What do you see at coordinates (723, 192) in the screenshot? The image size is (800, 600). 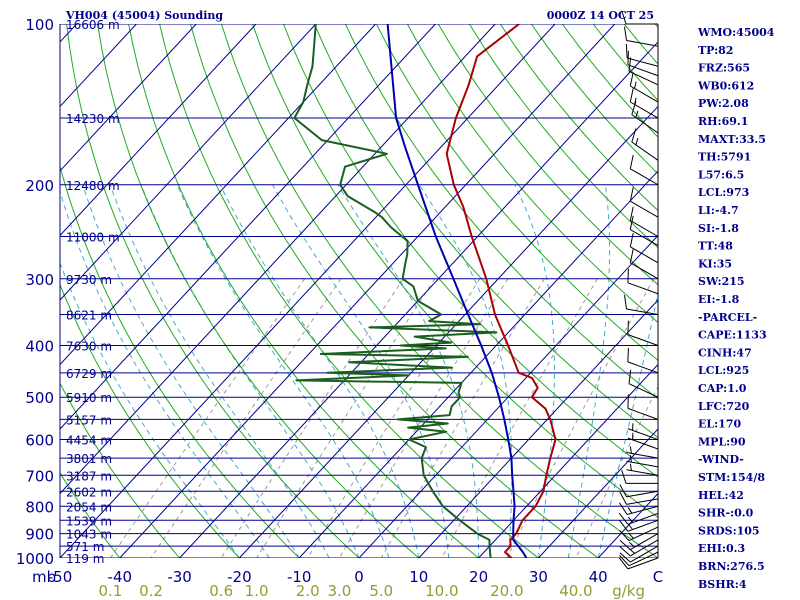 I see `index-entry: LCL:973` at bounding box center [723, 192].